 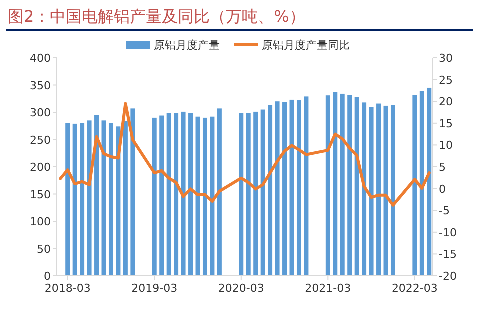 What do you see at coordinates (446, 58) in the screenshot?
I see `y2-tick-label: 30` at bounding box center [446, 58].